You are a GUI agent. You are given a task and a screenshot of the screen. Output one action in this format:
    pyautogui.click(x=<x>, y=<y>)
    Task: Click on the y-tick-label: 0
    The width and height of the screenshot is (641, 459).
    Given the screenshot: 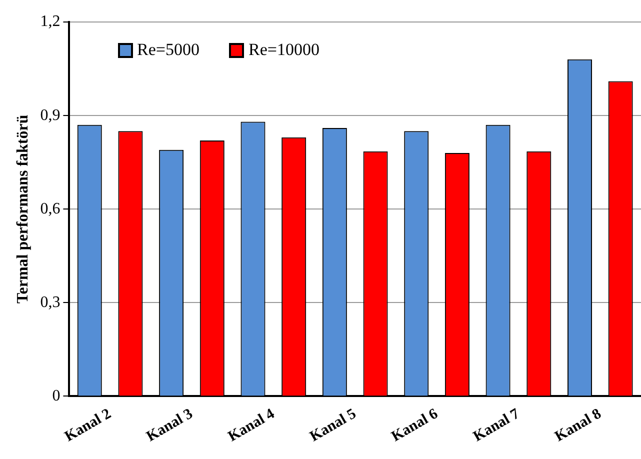 What is the action you would take?
    pyautogui.click(x=56, y=395)
    